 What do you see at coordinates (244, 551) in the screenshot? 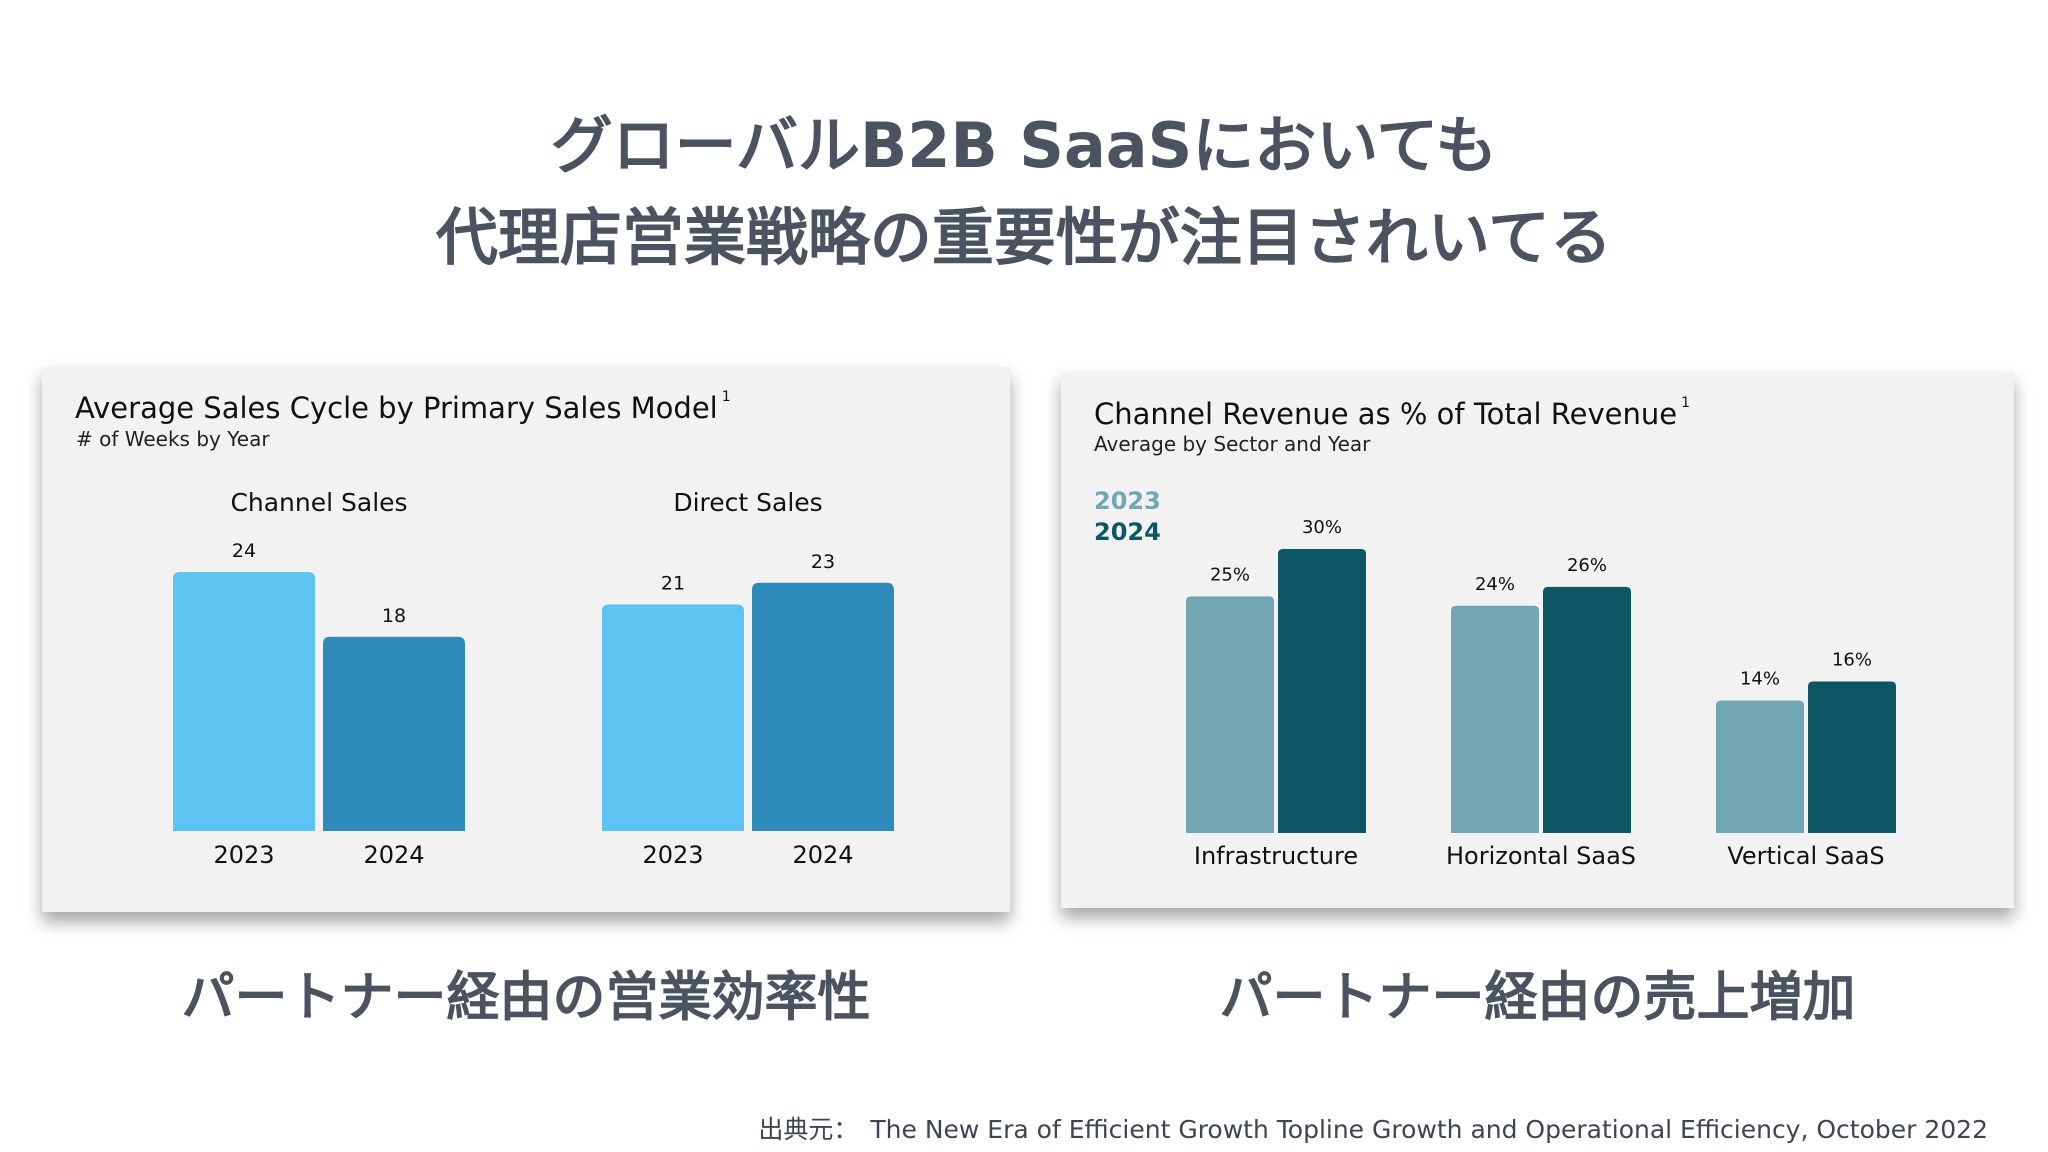
I see `channel-sales-value-label-2023: 24` at bounding box center [244, 551].